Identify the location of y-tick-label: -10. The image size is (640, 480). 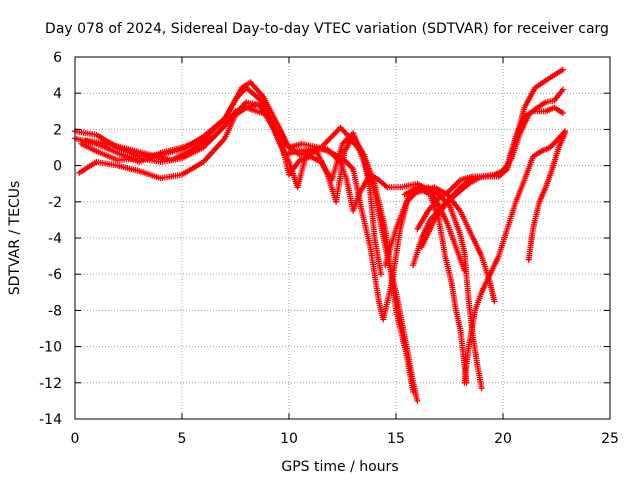
(50, 348).